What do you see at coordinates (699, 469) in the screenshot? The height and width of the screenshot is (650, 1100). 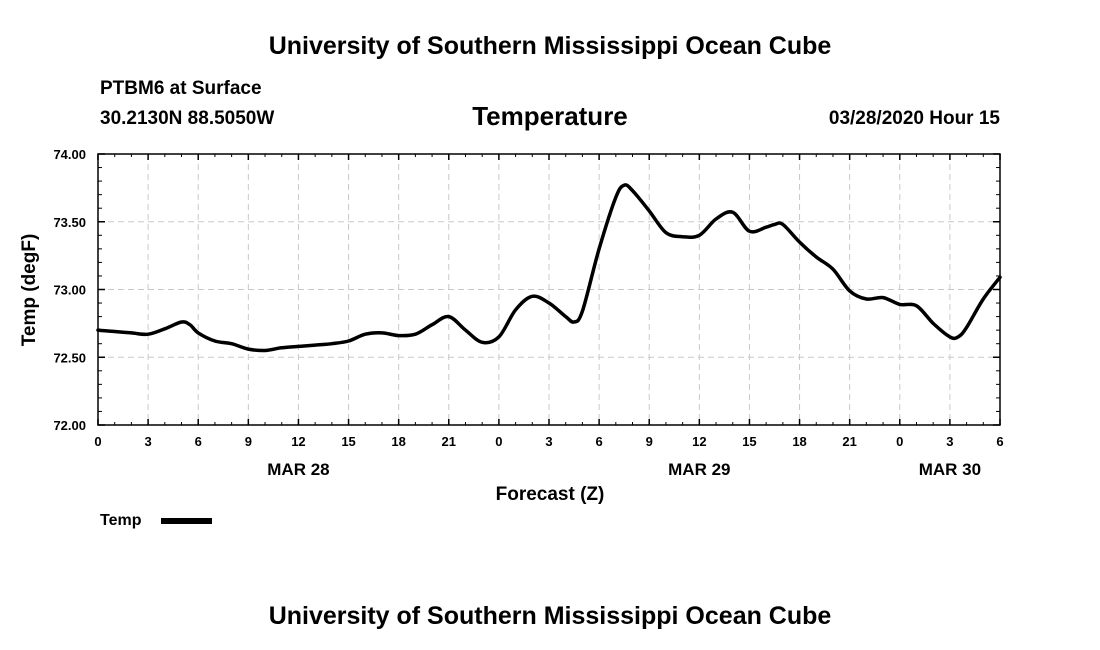 I see `date-label: MAR 29` at bounding box center [699, 469].